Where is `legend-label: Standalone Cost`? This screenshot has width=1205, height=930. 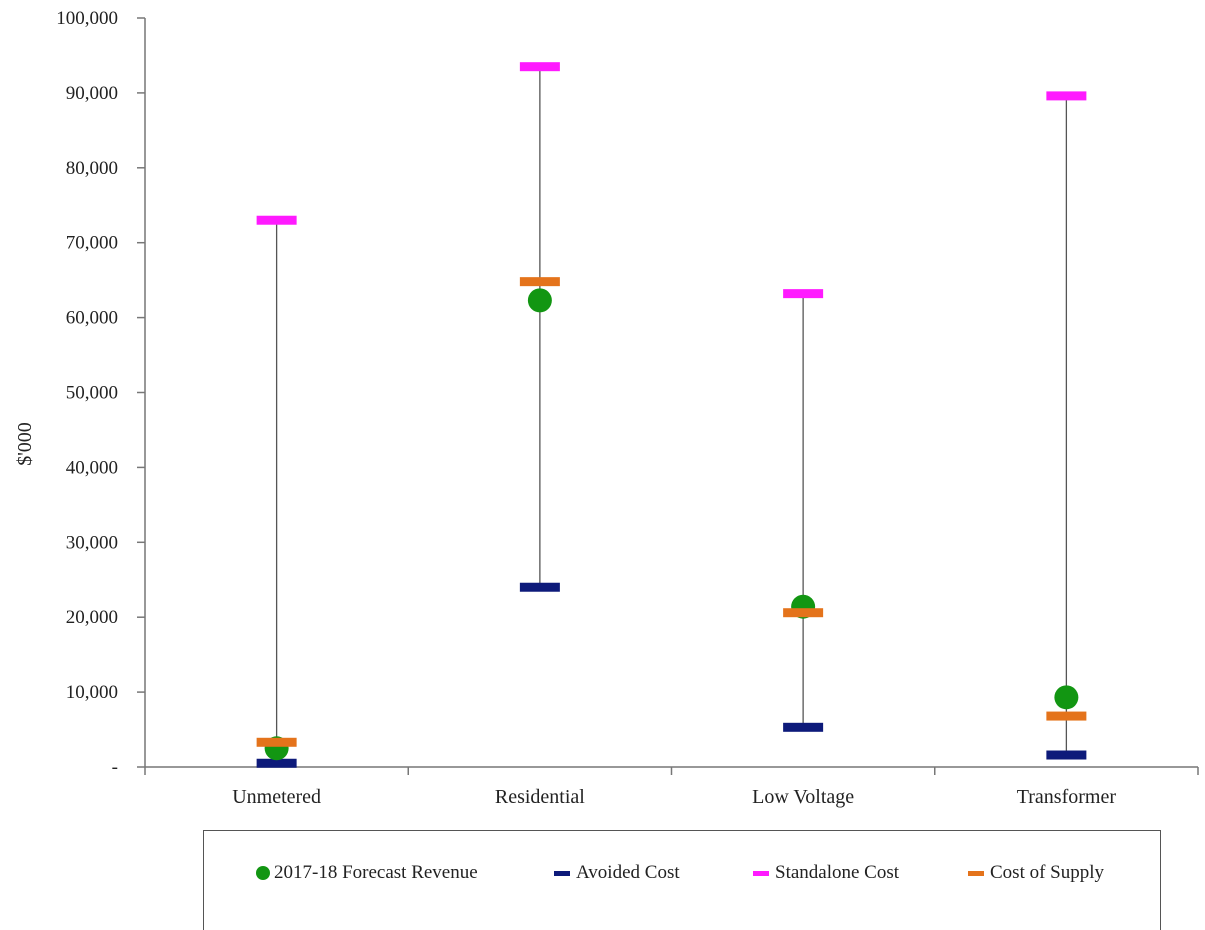
legend-label: Standalone Cost is located at coordinates (837, 872).